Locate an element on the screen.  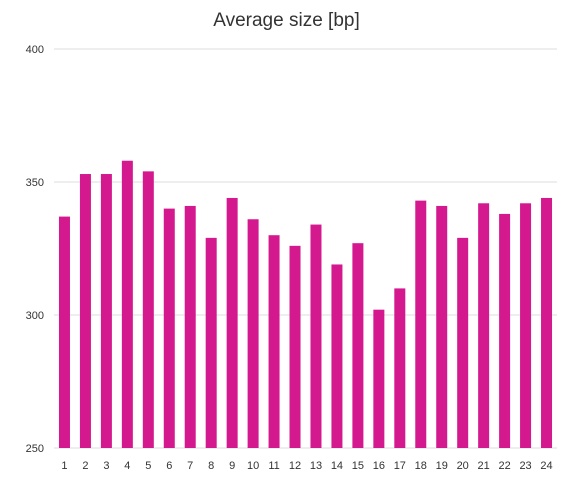
x-tick-label: 13 is located at coordinates (316, 466).